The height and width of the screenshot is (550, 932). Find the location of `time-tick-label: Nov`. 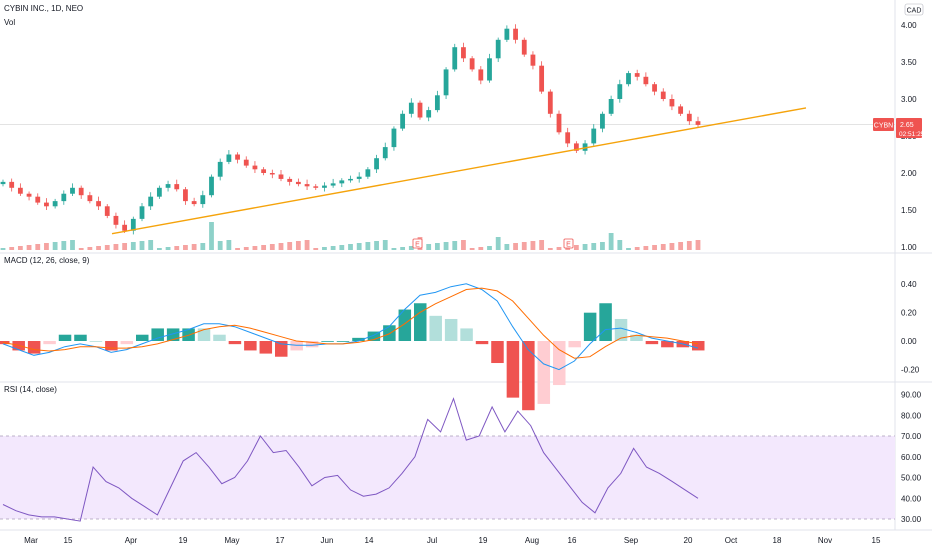

time-tick-label: Nov is located at coordinates (825, 540).